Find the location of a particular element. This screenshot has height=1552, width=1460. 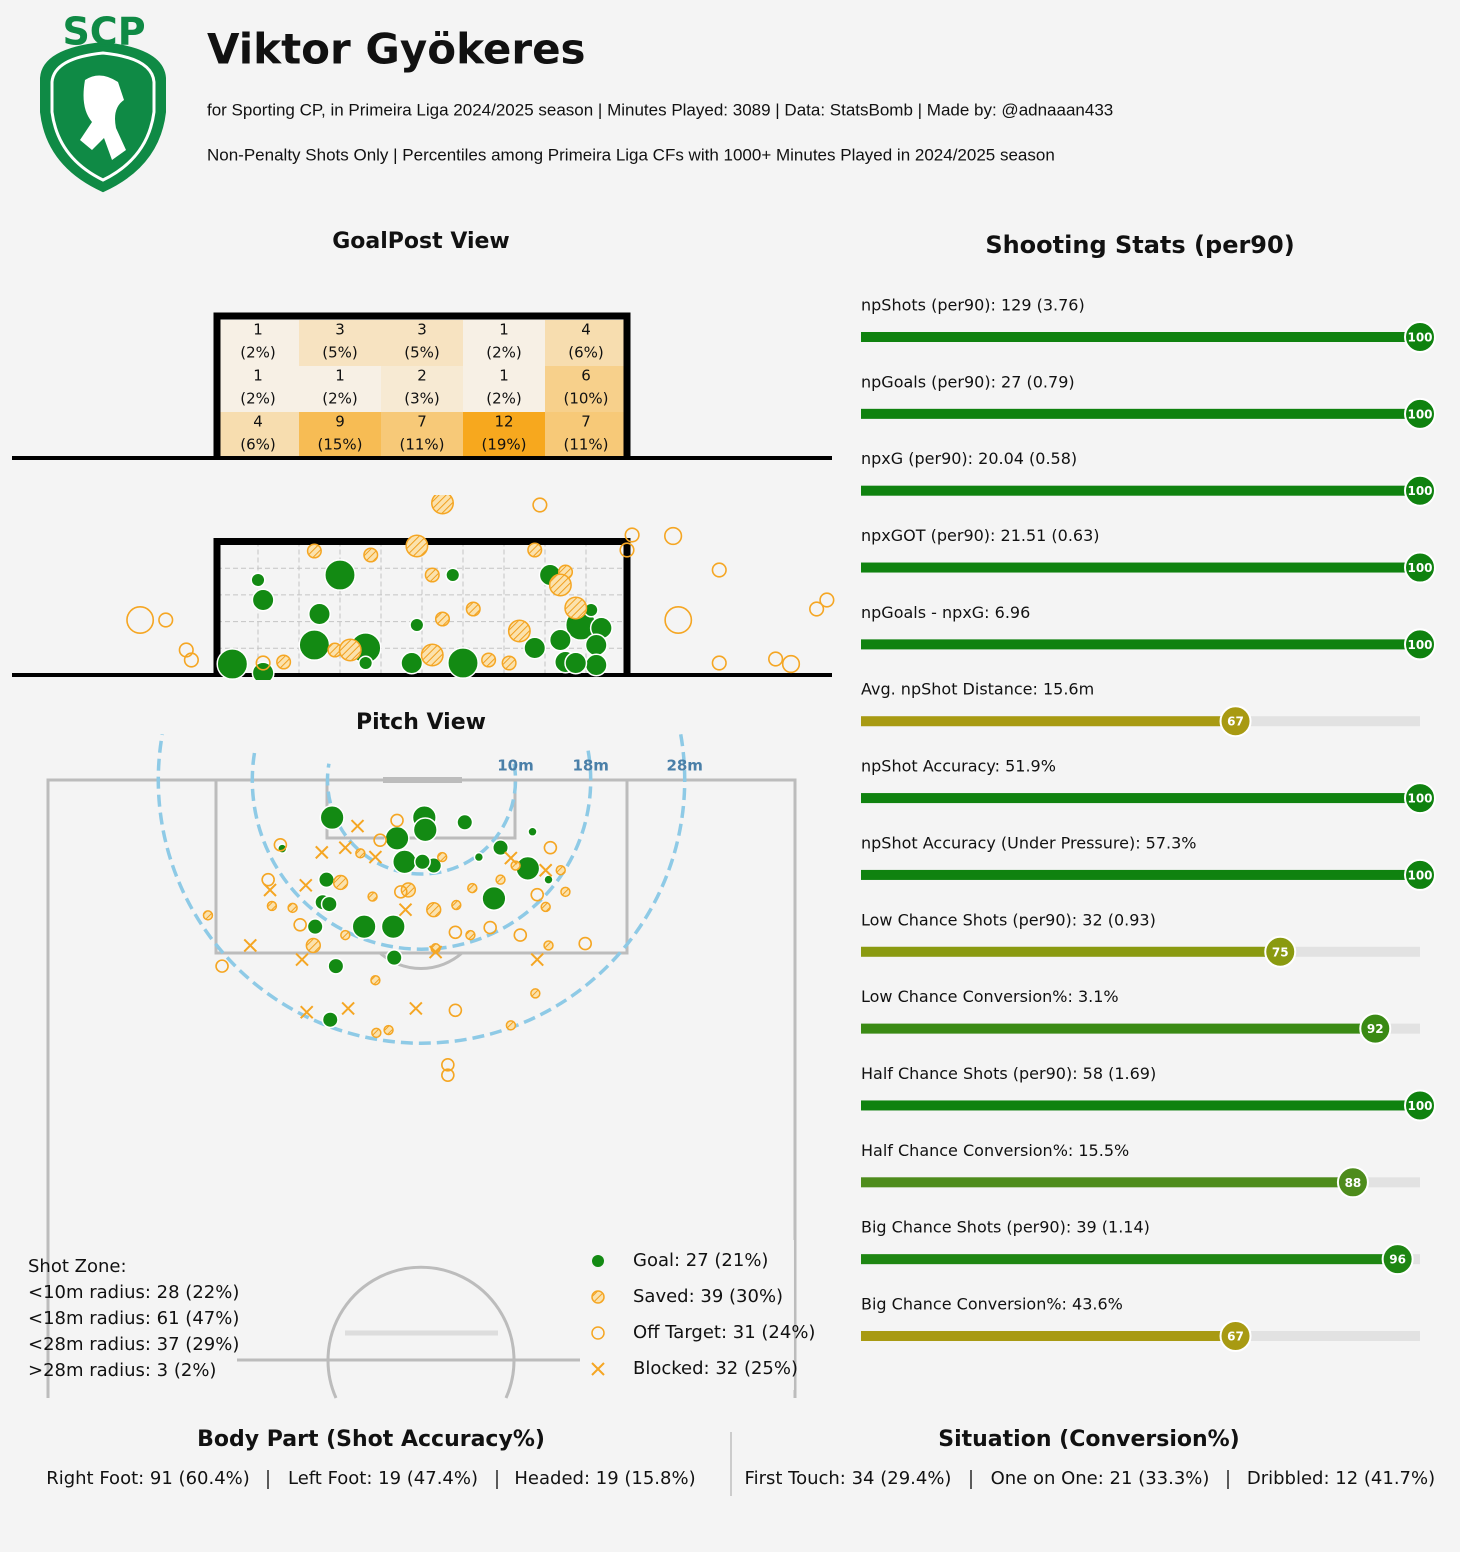

zone-count: 2 is located at coordinates (422, 376).